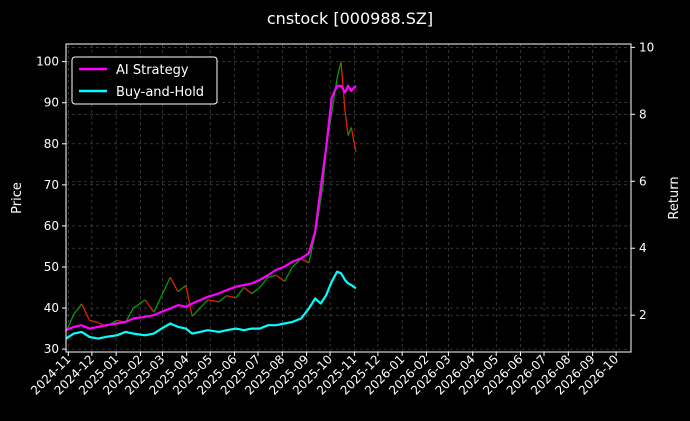 This screenshot has height=421, width=690. I want to click on y-axis-left: 30 40 50 60 70 80 90 100, so click(51, 205).